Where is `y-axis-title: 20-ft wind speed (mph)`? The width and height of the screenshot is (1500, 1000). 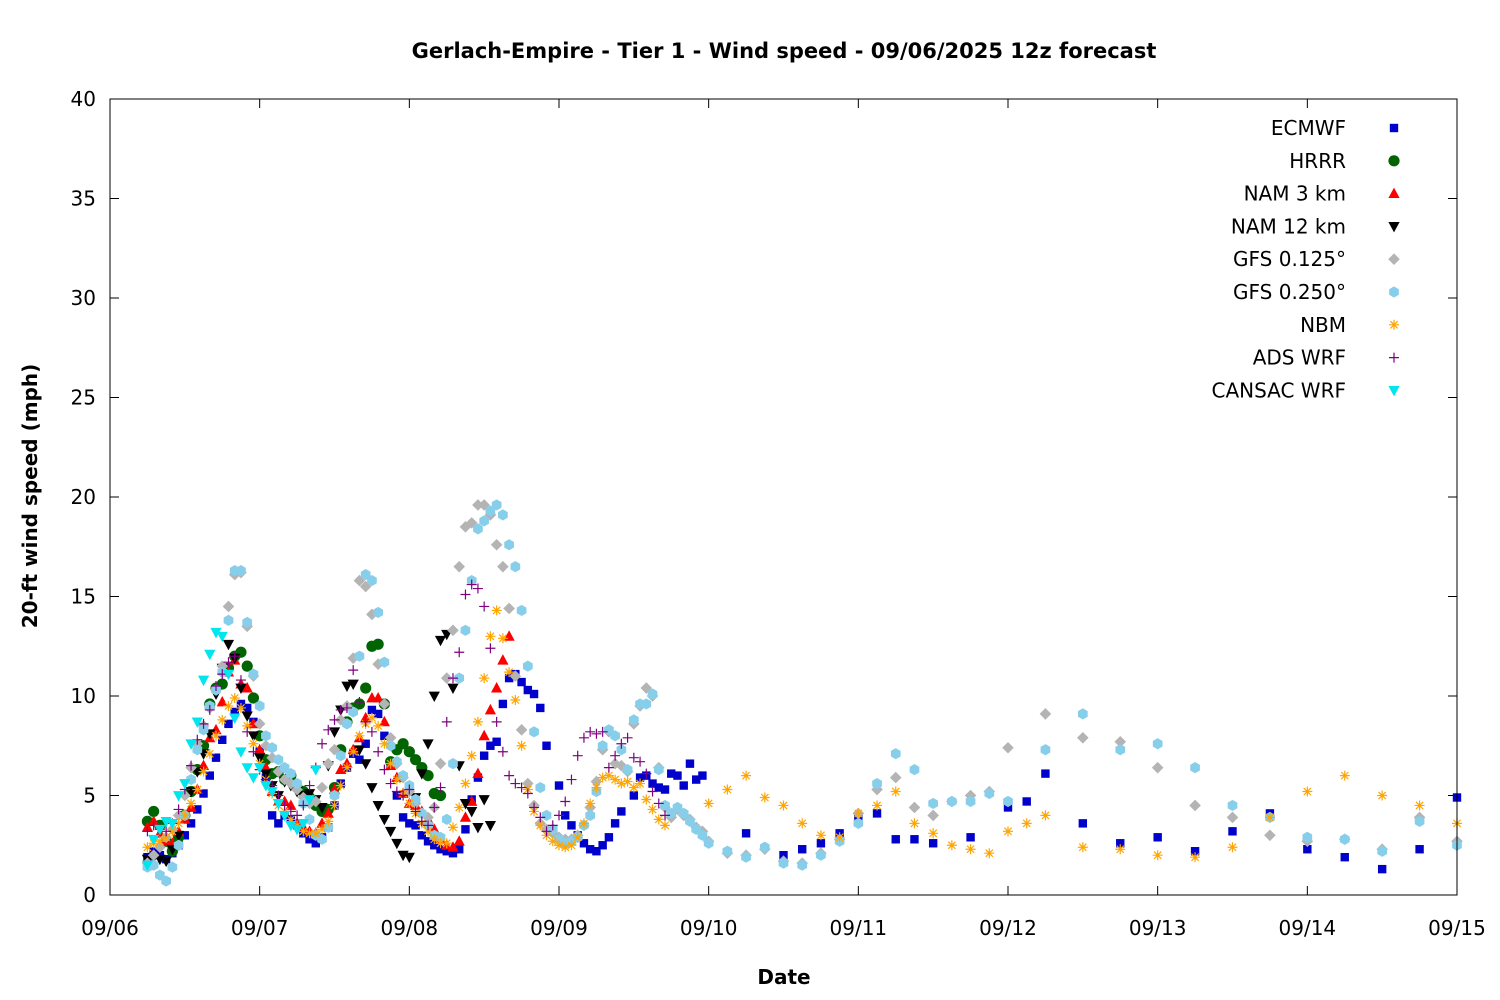
y-axis-title: 20-ft wind speed (mph) is located at coordinates (30, 496).